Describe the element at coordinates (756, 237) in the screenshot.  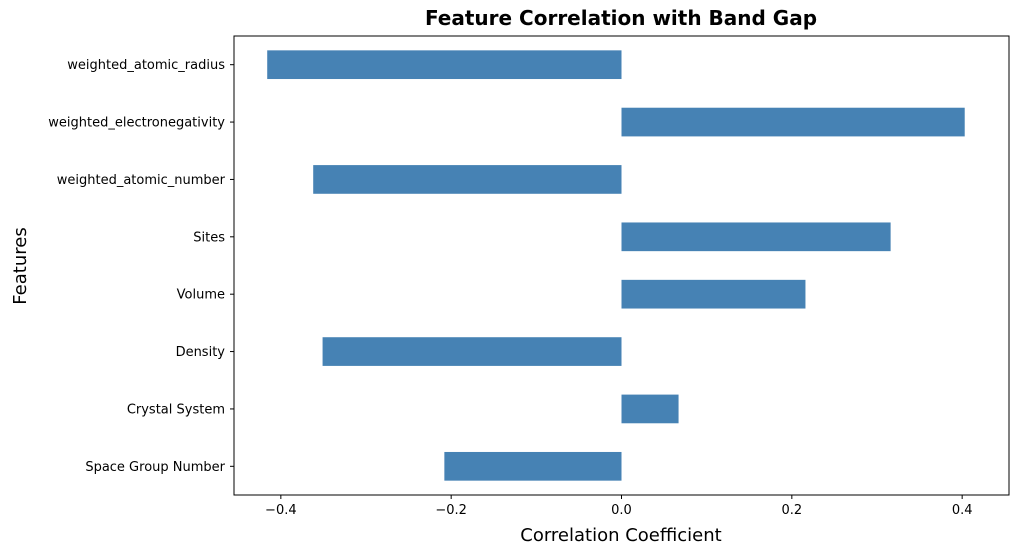
I see `bar-sites` at that location.